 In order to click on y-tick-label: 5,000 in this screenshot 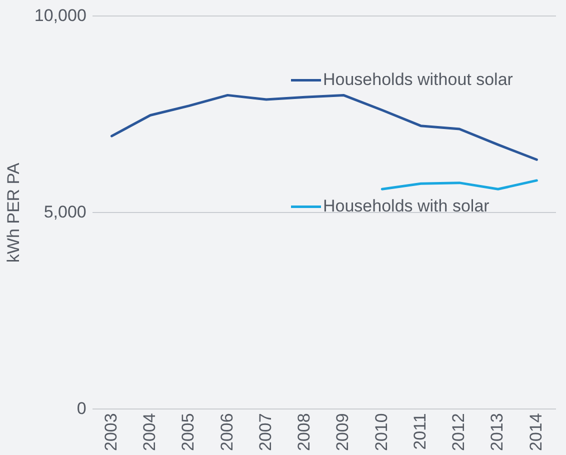, I will do `click(65, 212)`.